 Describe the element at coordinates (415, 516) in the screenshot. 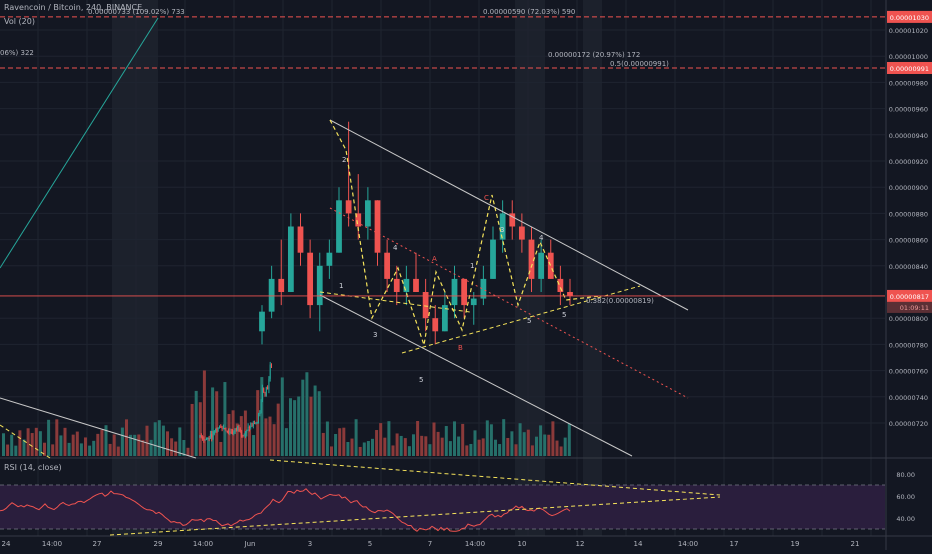

I see `rsi-trend-lower` at that location.